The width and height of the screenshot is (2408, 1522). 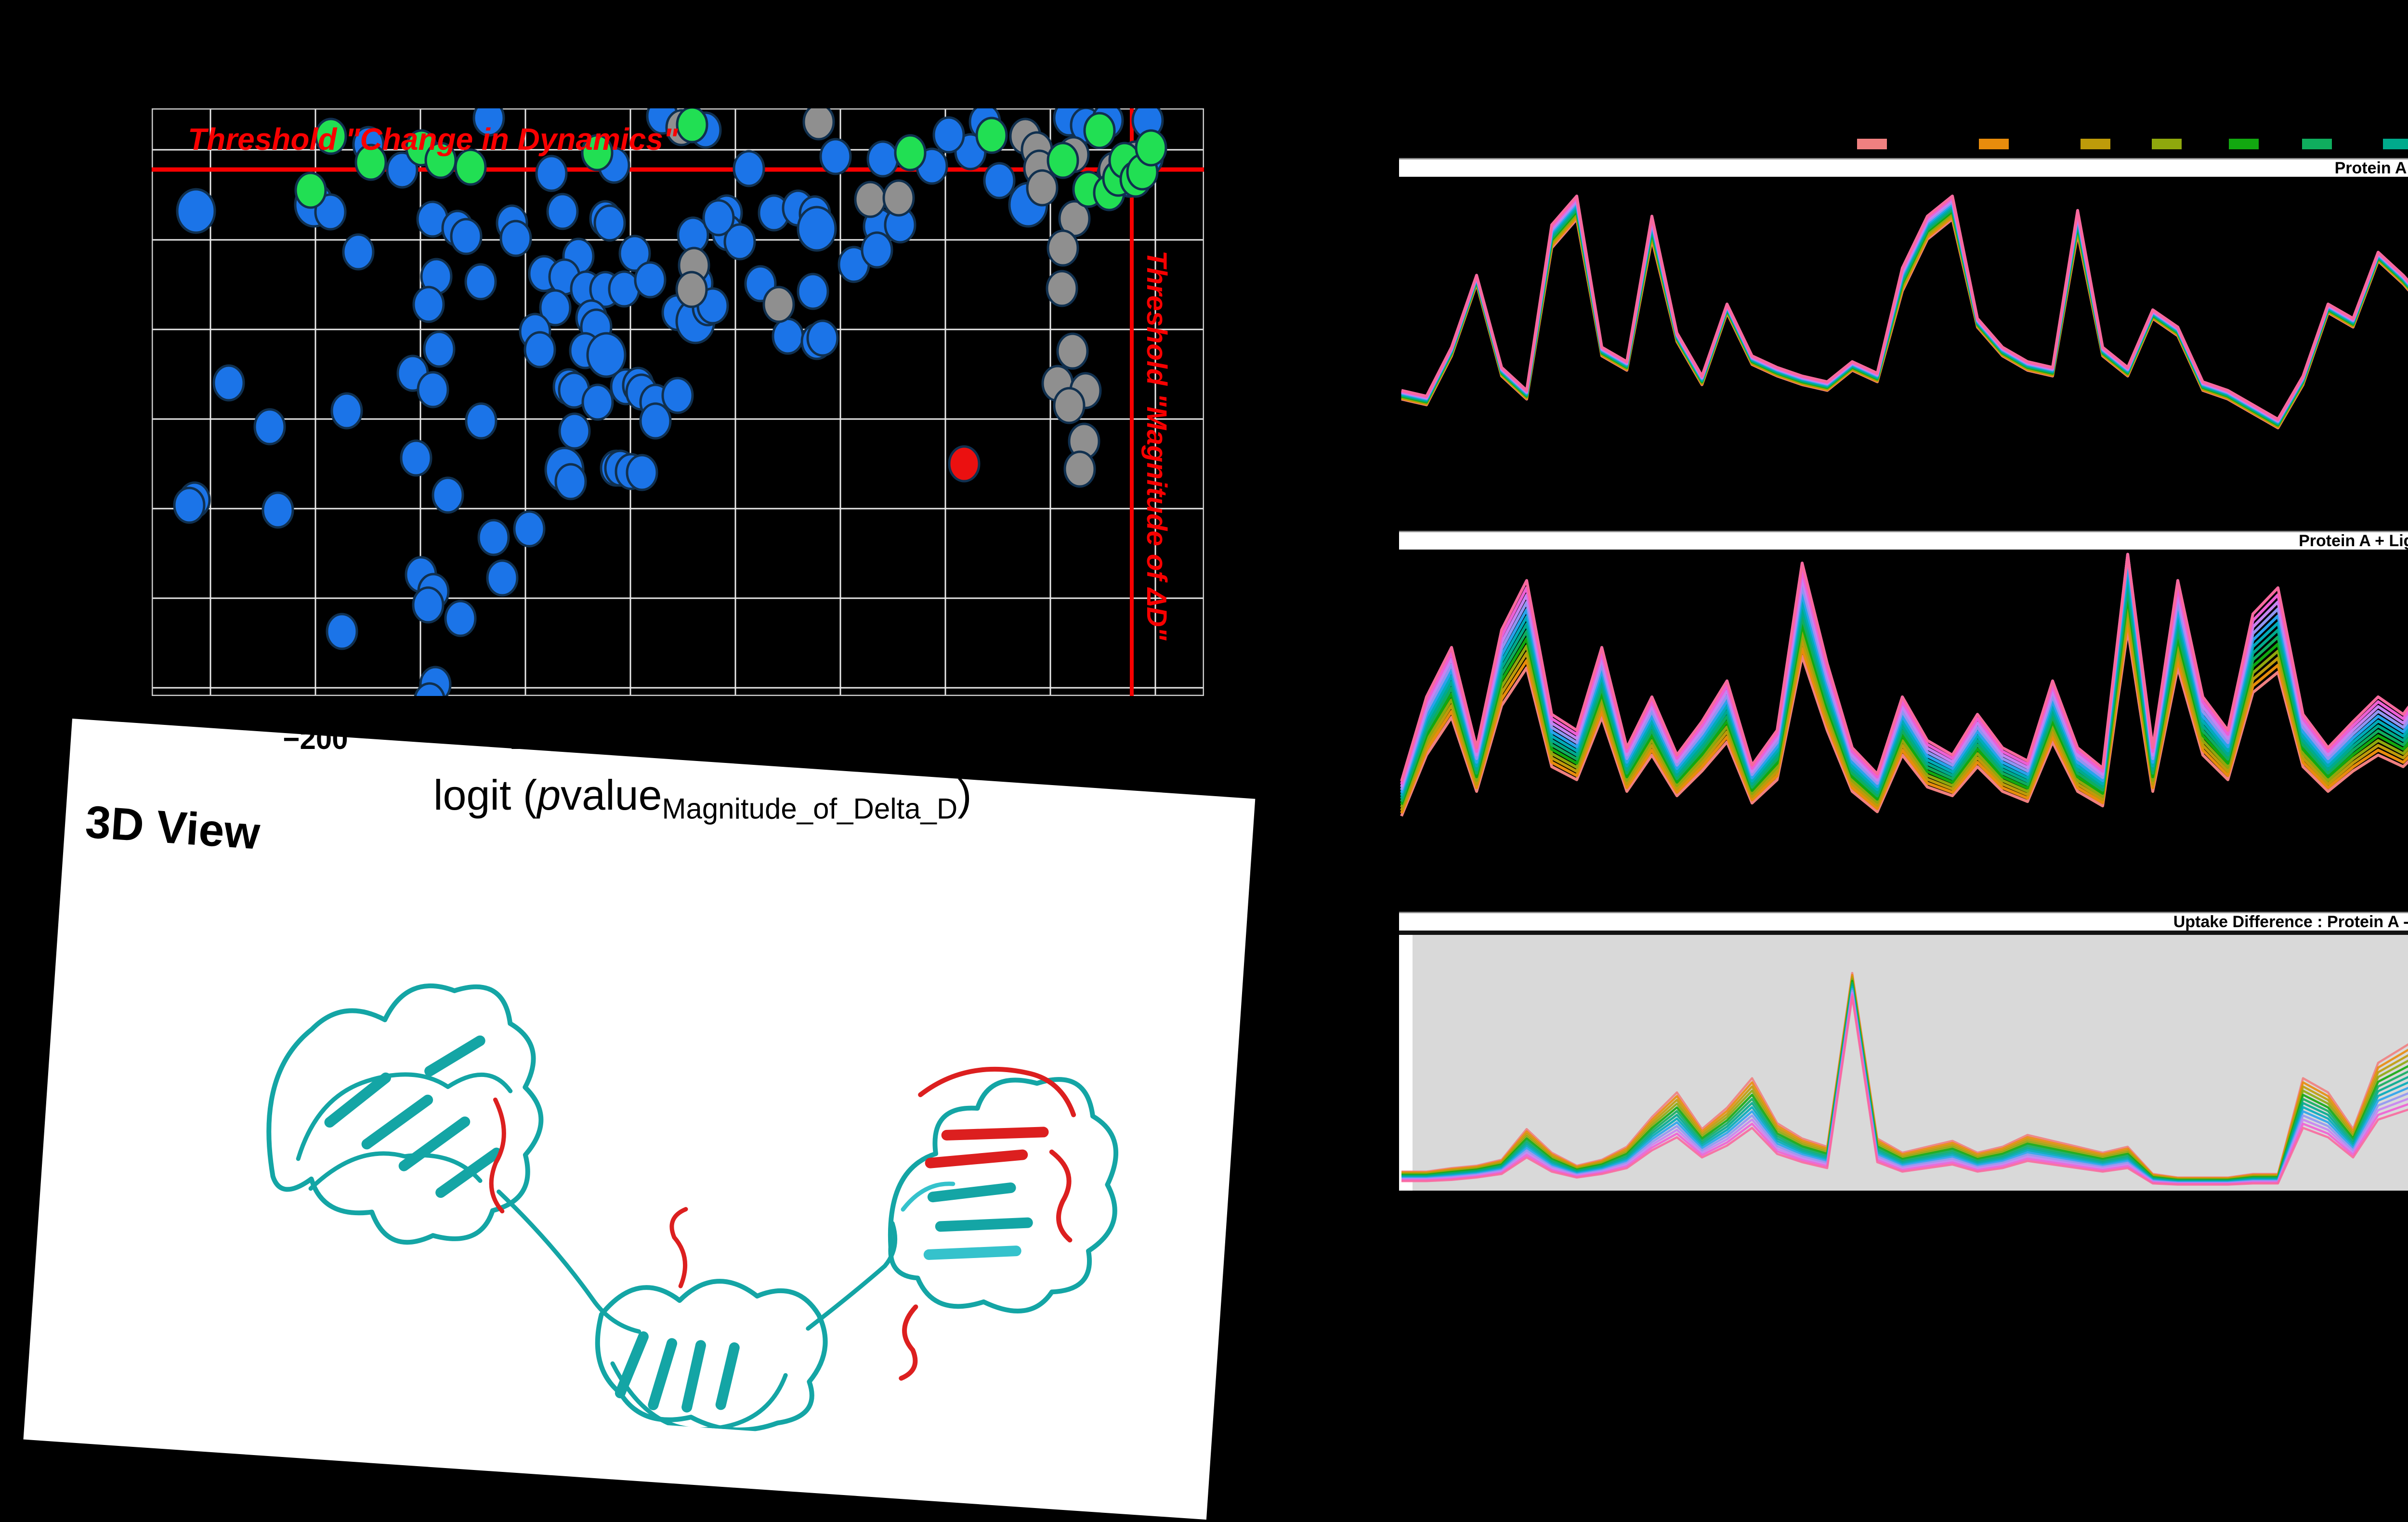 I want to click on uptake-plot-protein-a-ligand, so click(x=1903, y=707).